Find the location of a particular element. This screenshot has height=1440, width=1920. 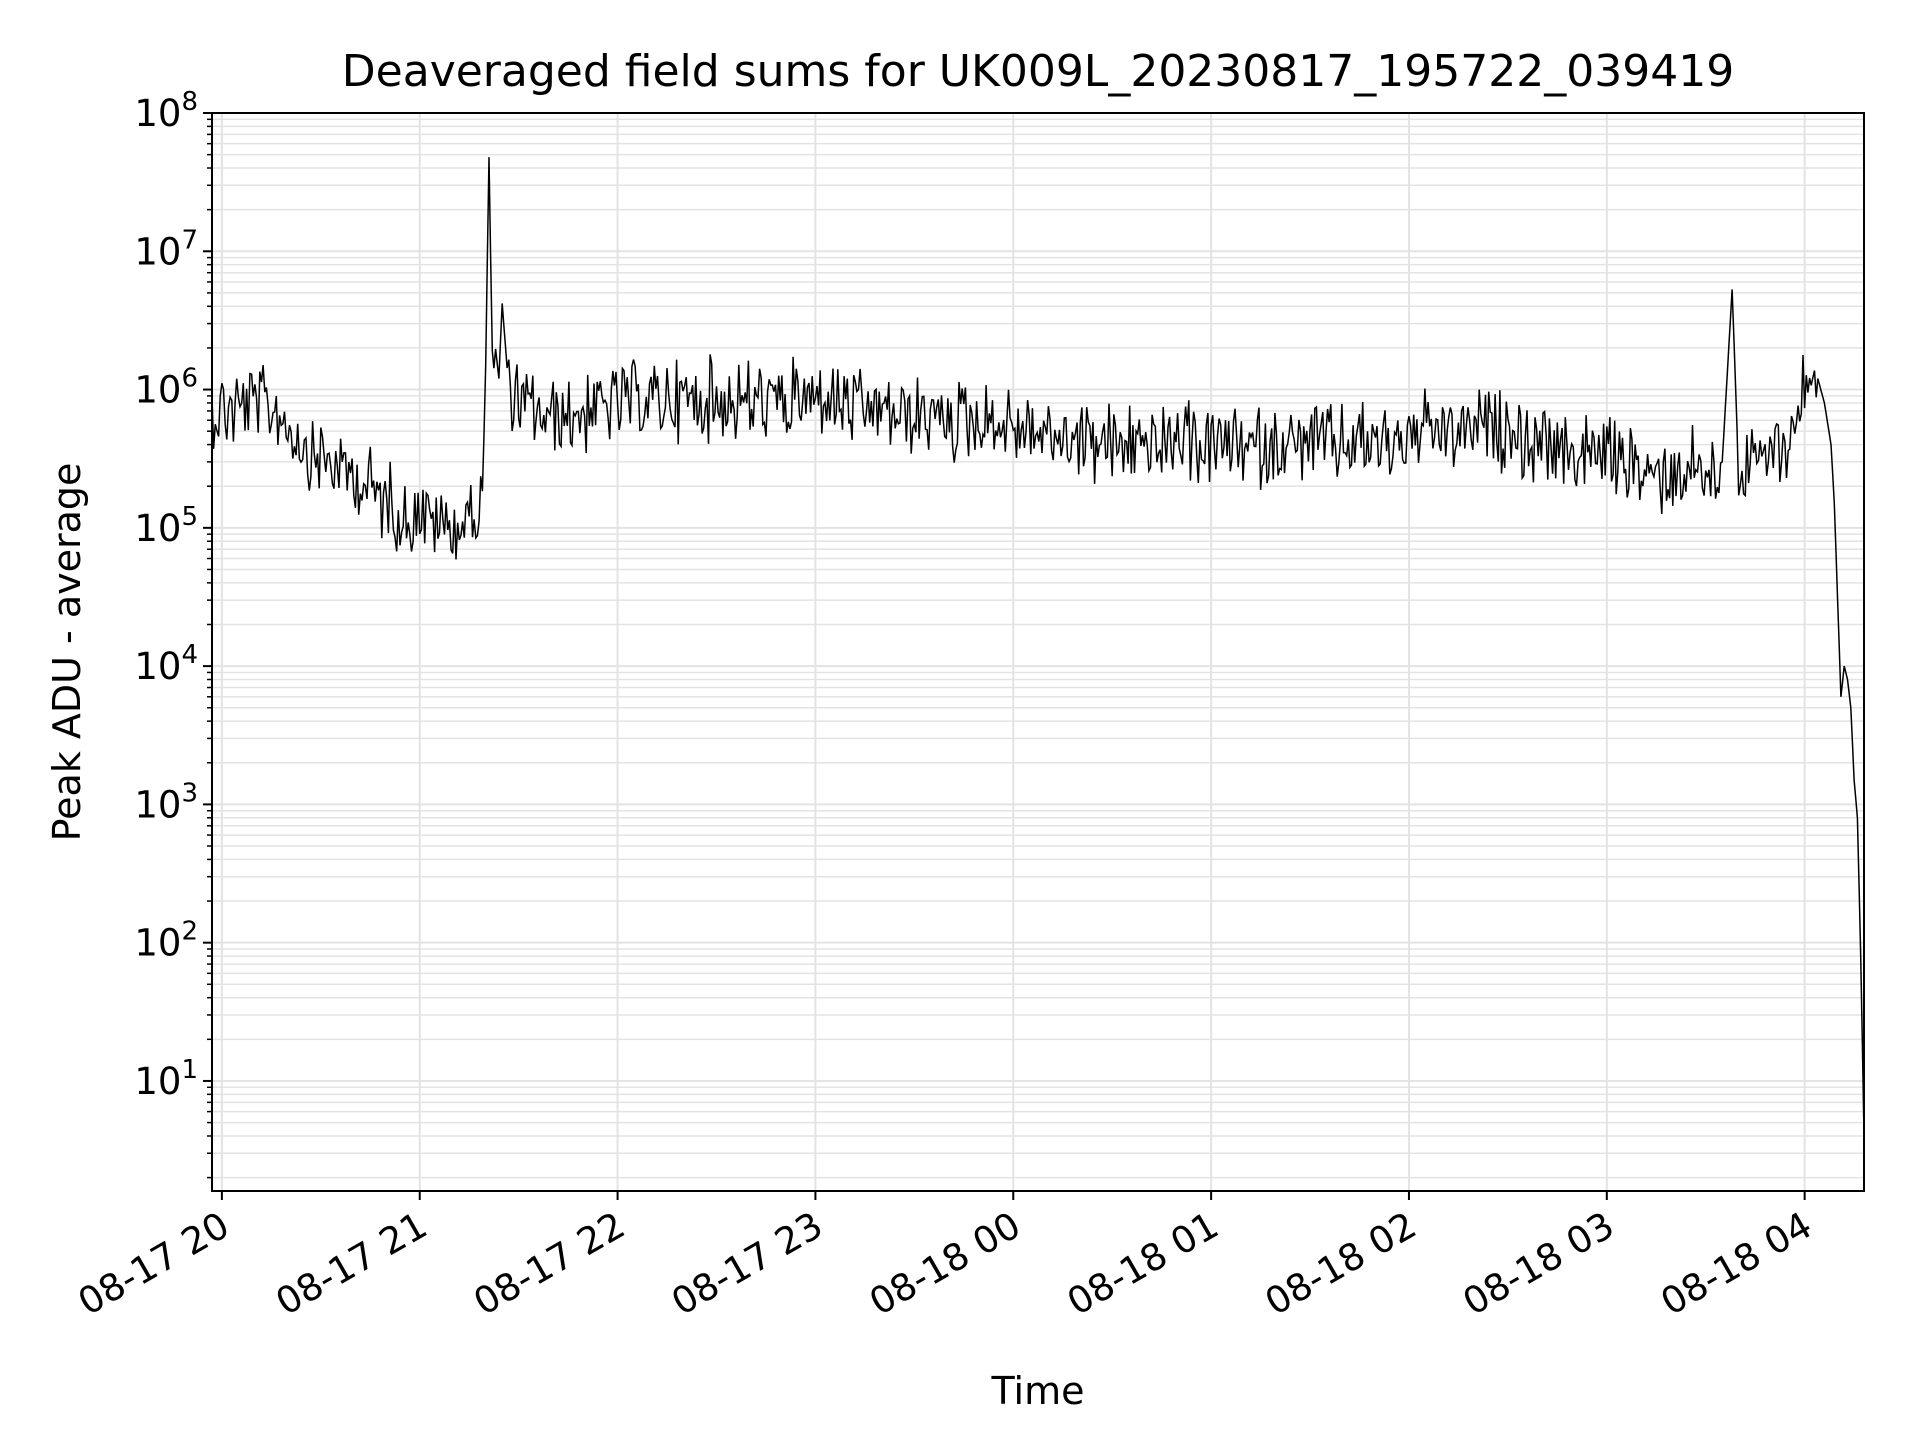

y-tick-label: 104 is located at coordinates (166, 664).